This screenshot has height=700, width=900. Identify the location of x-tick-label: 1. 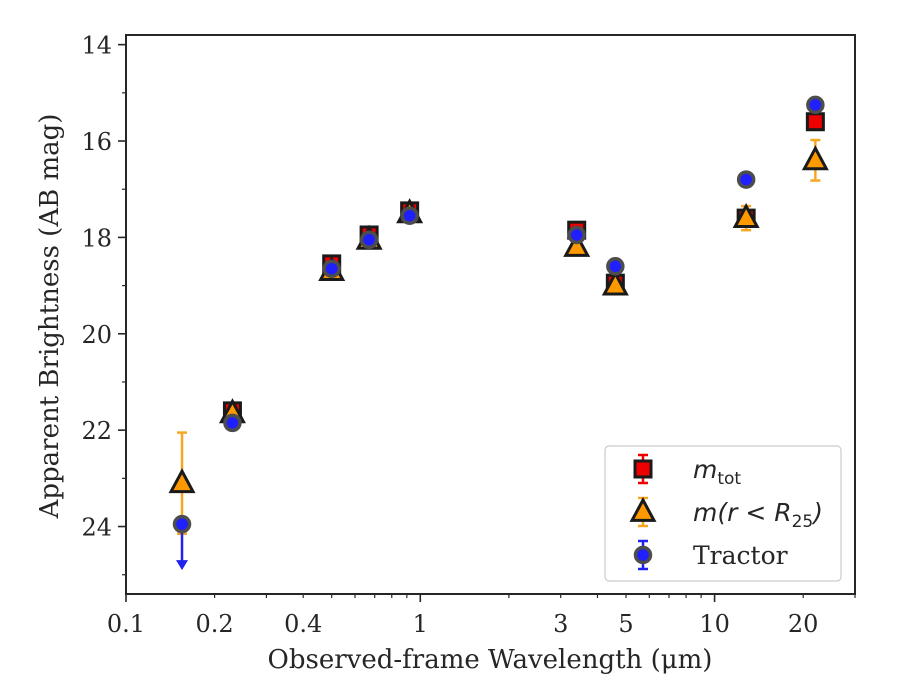
(420, 624).